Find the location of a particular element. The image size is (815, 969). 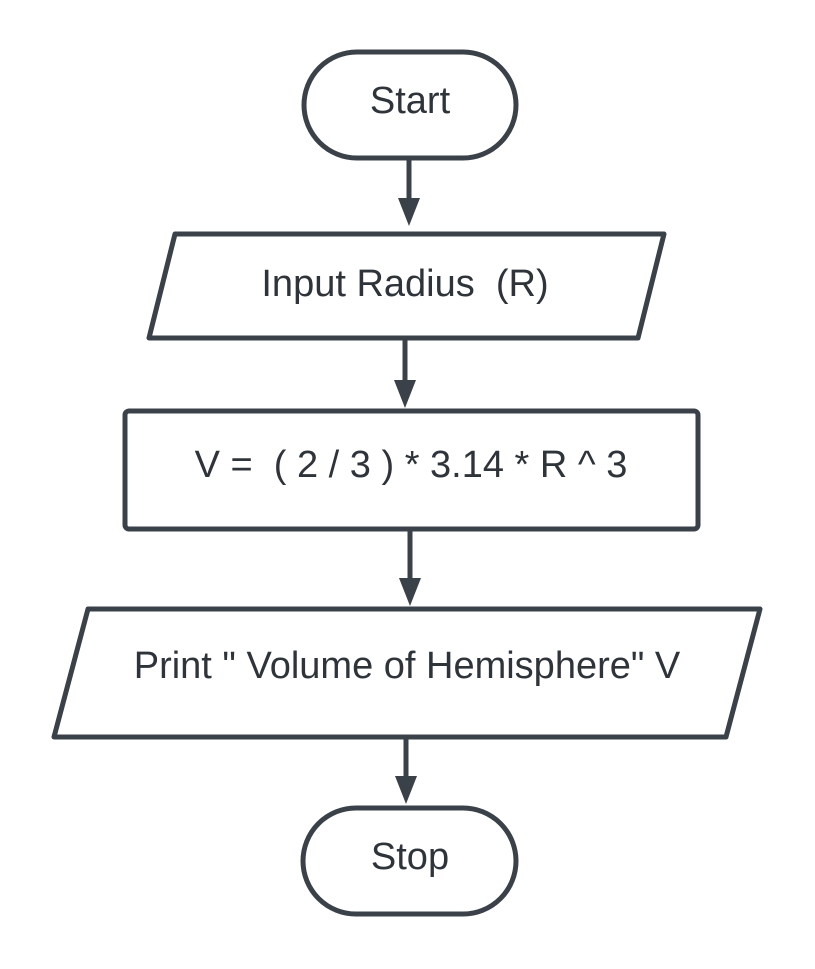

input-parallelogram-shape is located at coordinates (406, 286).